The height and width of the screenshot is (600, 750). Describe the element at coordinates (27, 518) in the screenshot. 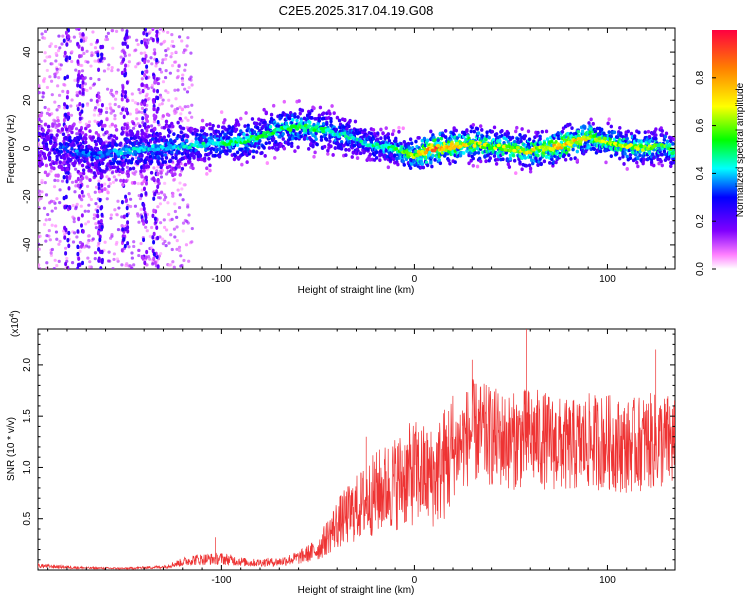

I see `y-tick-label: 0.5` at that location.